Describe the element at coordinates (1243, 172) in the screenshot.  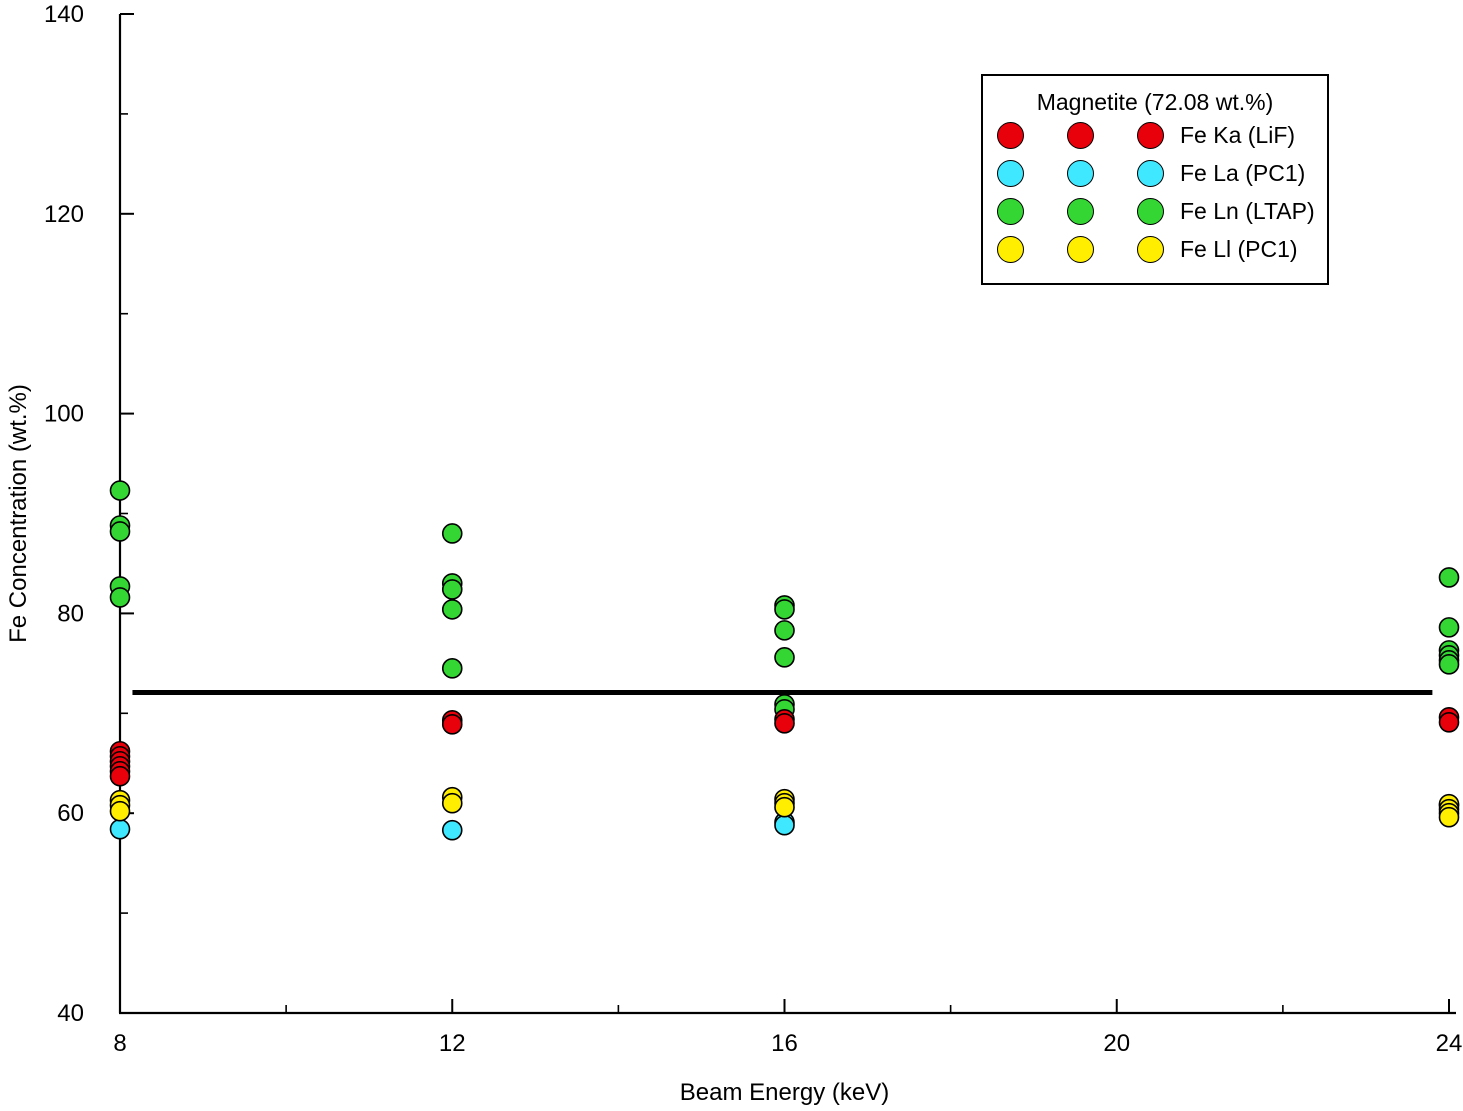
I see `legend-label-fe-la: Fe La (PC1)` at that location.